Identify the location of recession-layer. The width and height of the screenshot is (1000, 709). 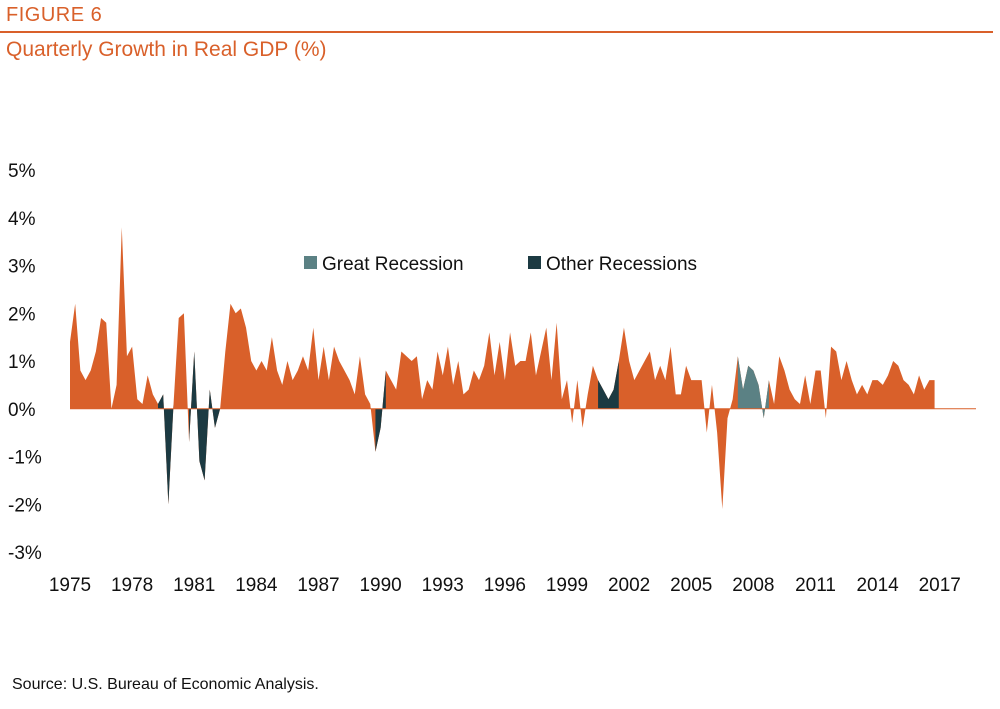
(463, 428).